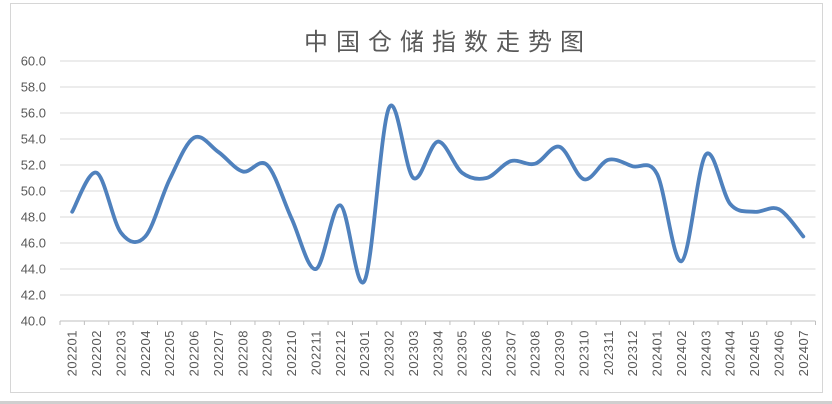  I want to click on x-tick-label: 202309, so click(559, 353).